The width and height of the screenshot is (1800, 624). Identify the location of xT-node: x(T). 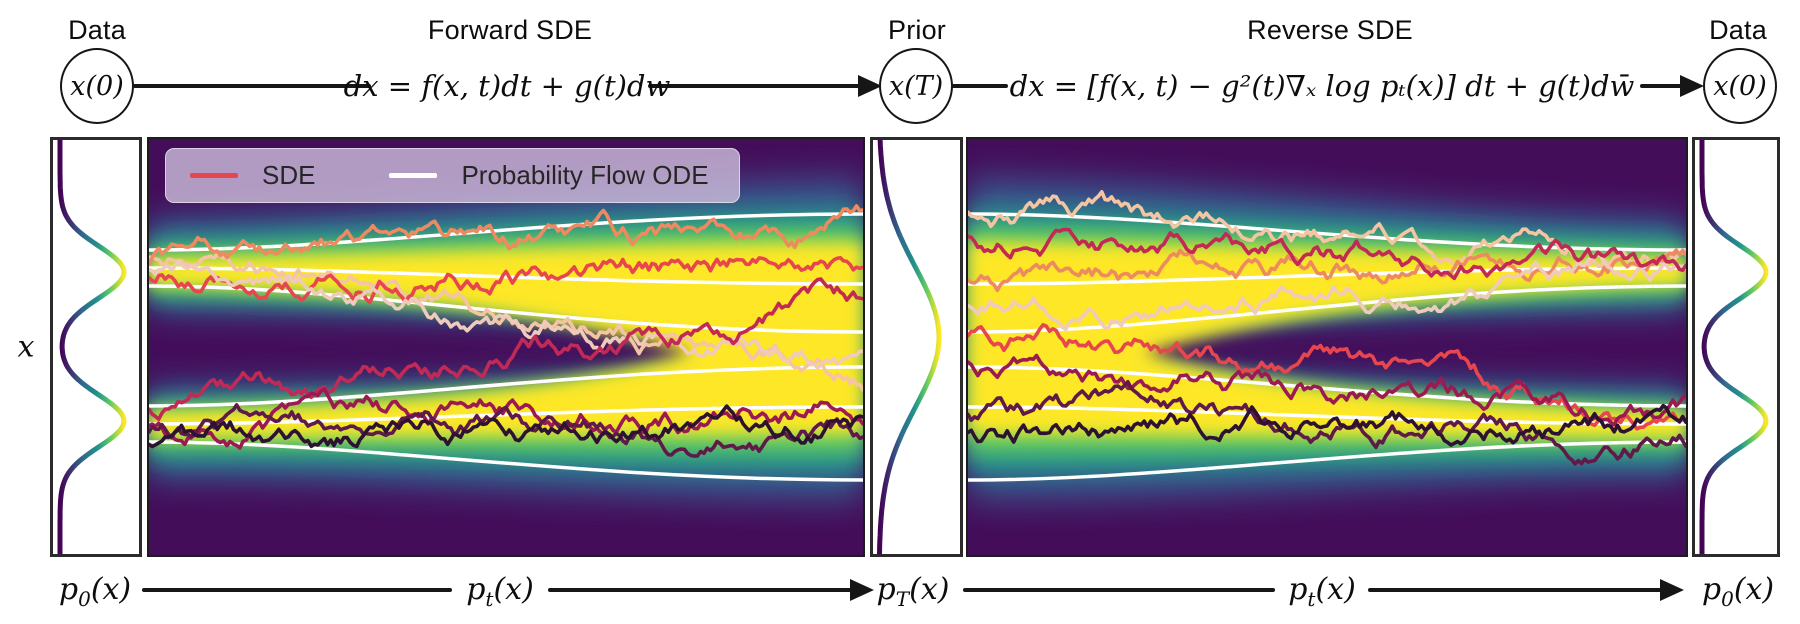
(916, 86).